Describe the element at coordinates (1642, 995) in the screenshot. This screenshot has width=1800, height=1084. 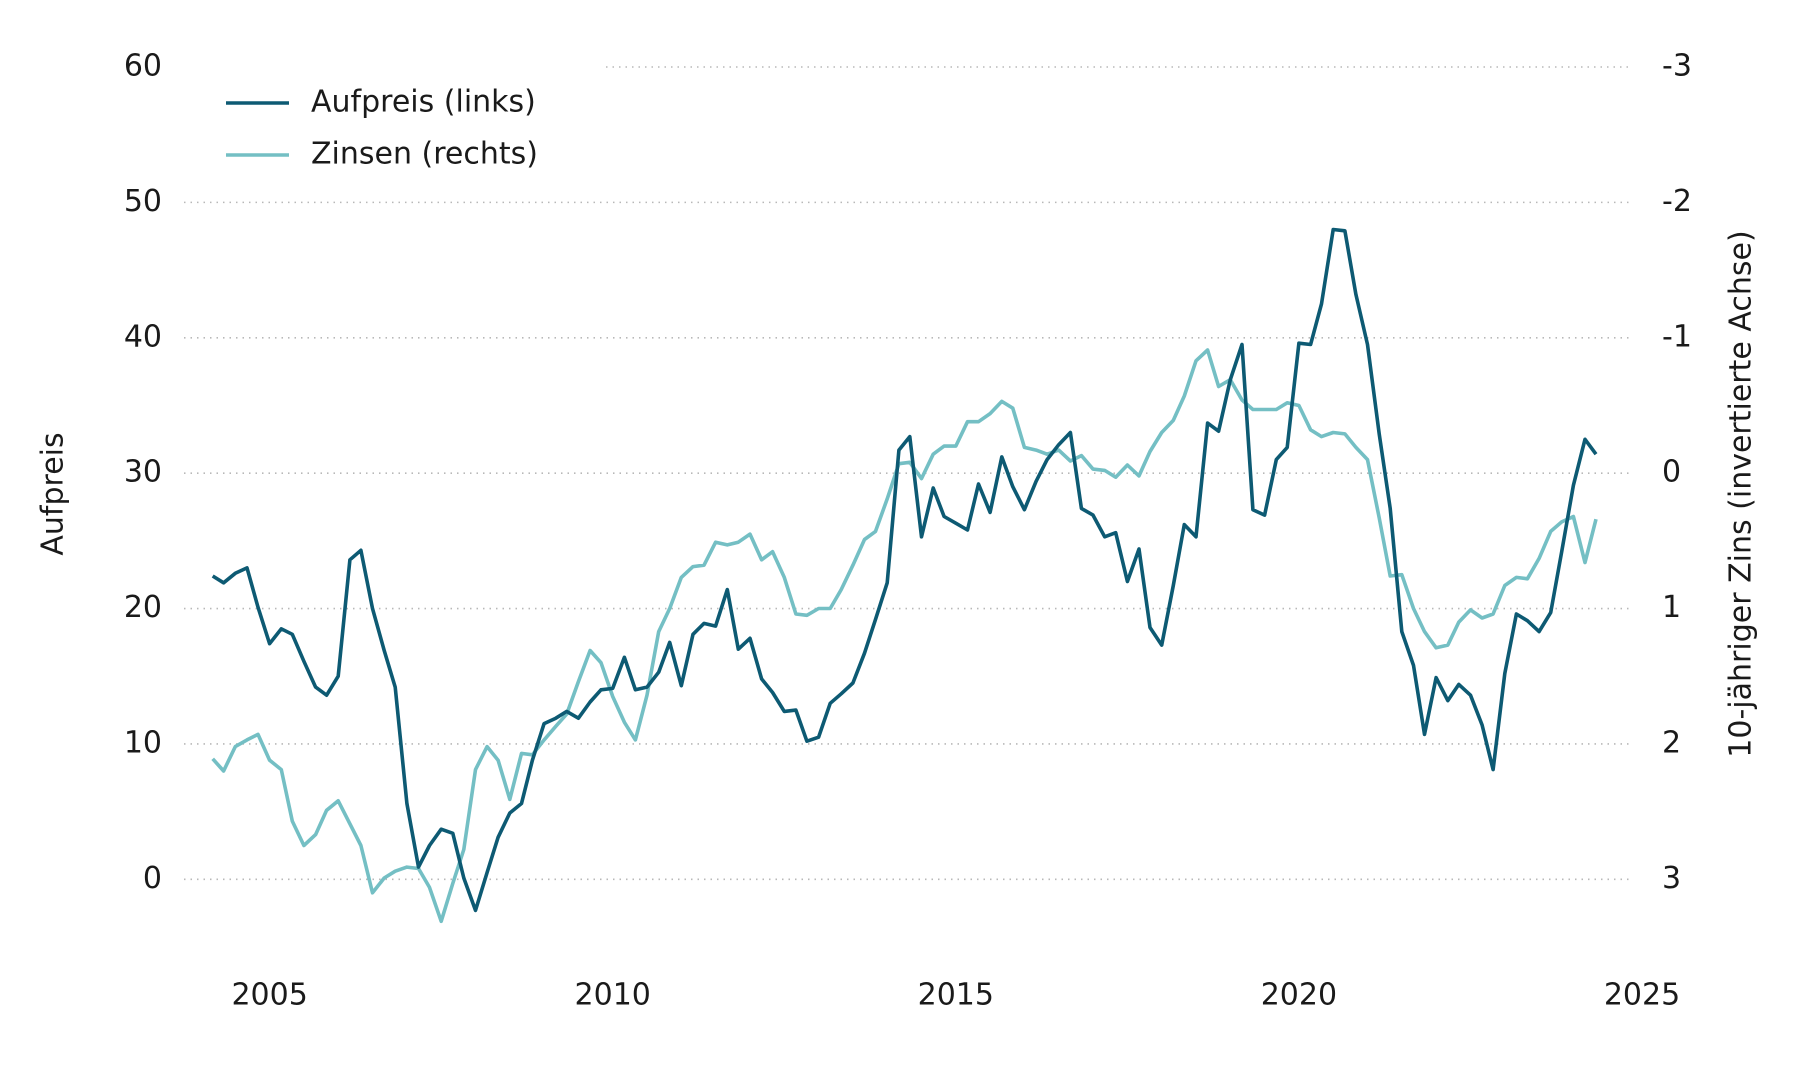
I see `x-tick-label: 2025` at that location.